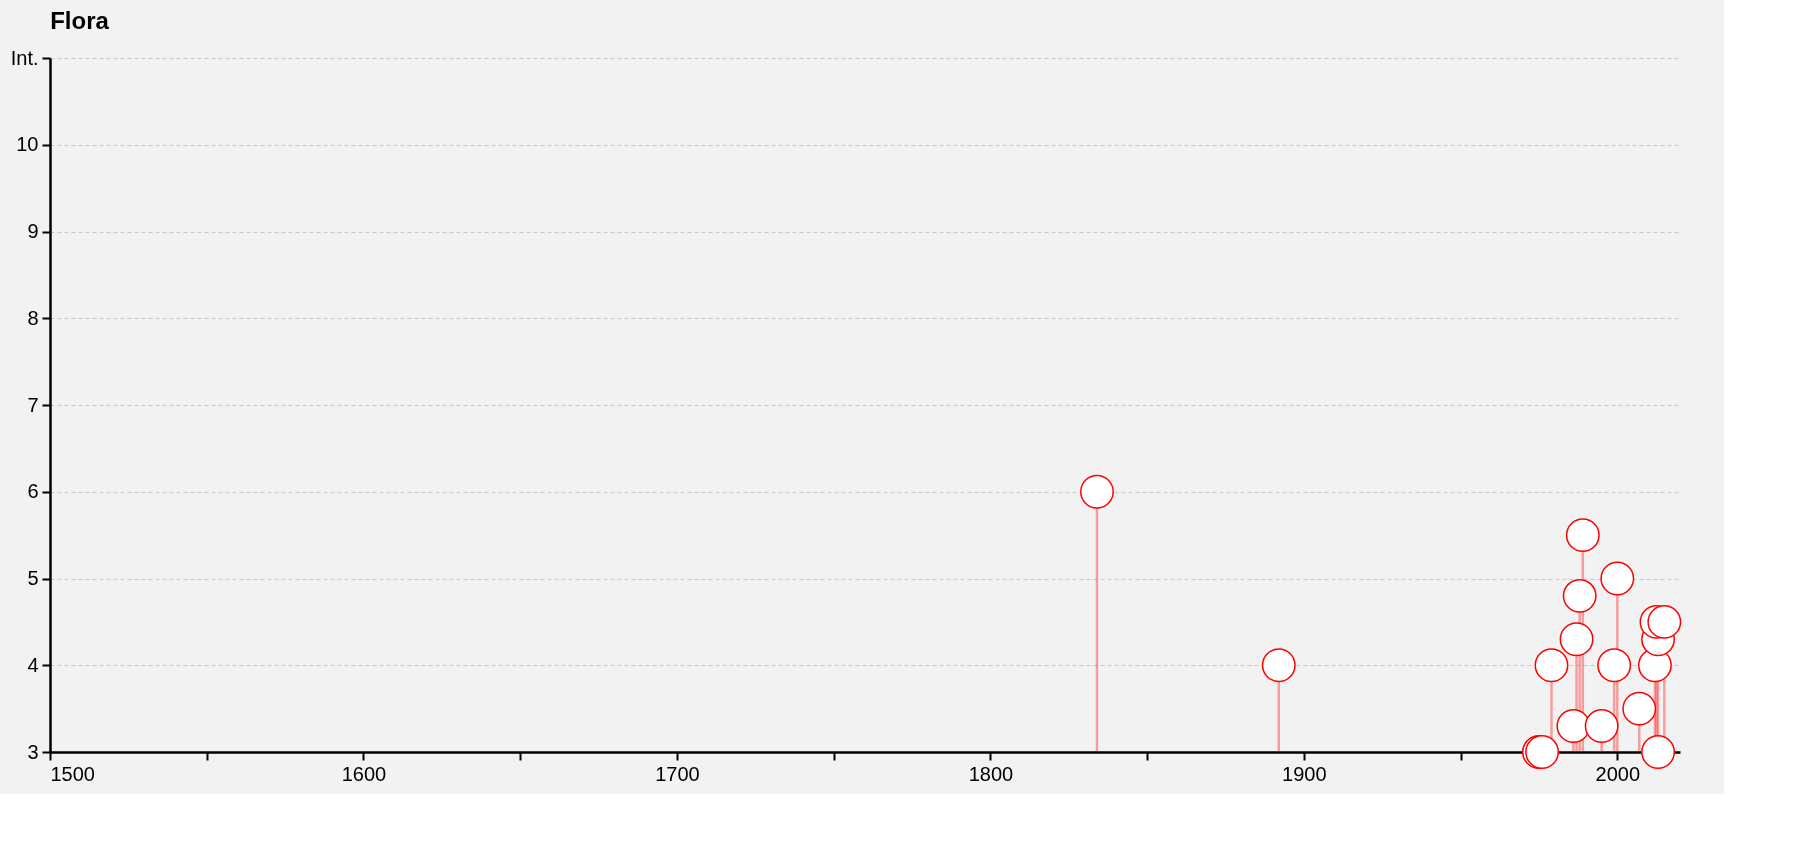 The height and width of the screenshot is (850, 1800). What do you see at coordinates (24, 57) in the screenshot?
I see `y-tick-label: Int.` at bounding box center [24, 57].